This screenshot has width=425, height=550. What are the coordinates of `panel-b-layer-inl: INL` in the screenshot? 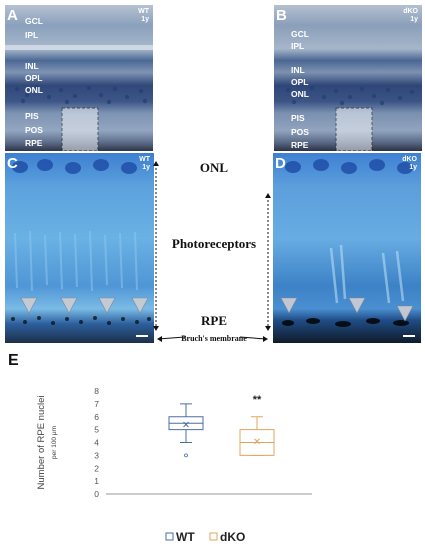 It's located at (298, 70).